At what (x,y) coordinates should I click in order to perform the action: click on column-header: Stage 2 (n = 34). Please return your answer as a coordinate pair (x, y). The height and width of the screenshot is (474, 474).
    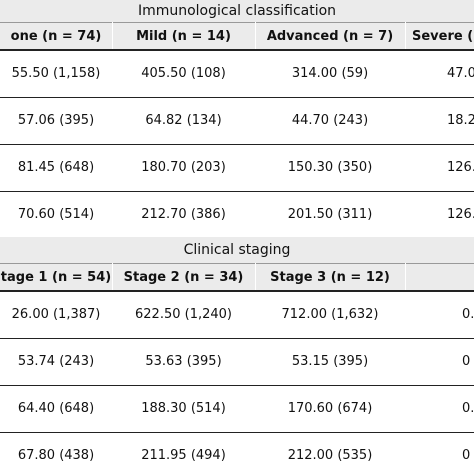
    Looking at the image, I should click on (183, 277).